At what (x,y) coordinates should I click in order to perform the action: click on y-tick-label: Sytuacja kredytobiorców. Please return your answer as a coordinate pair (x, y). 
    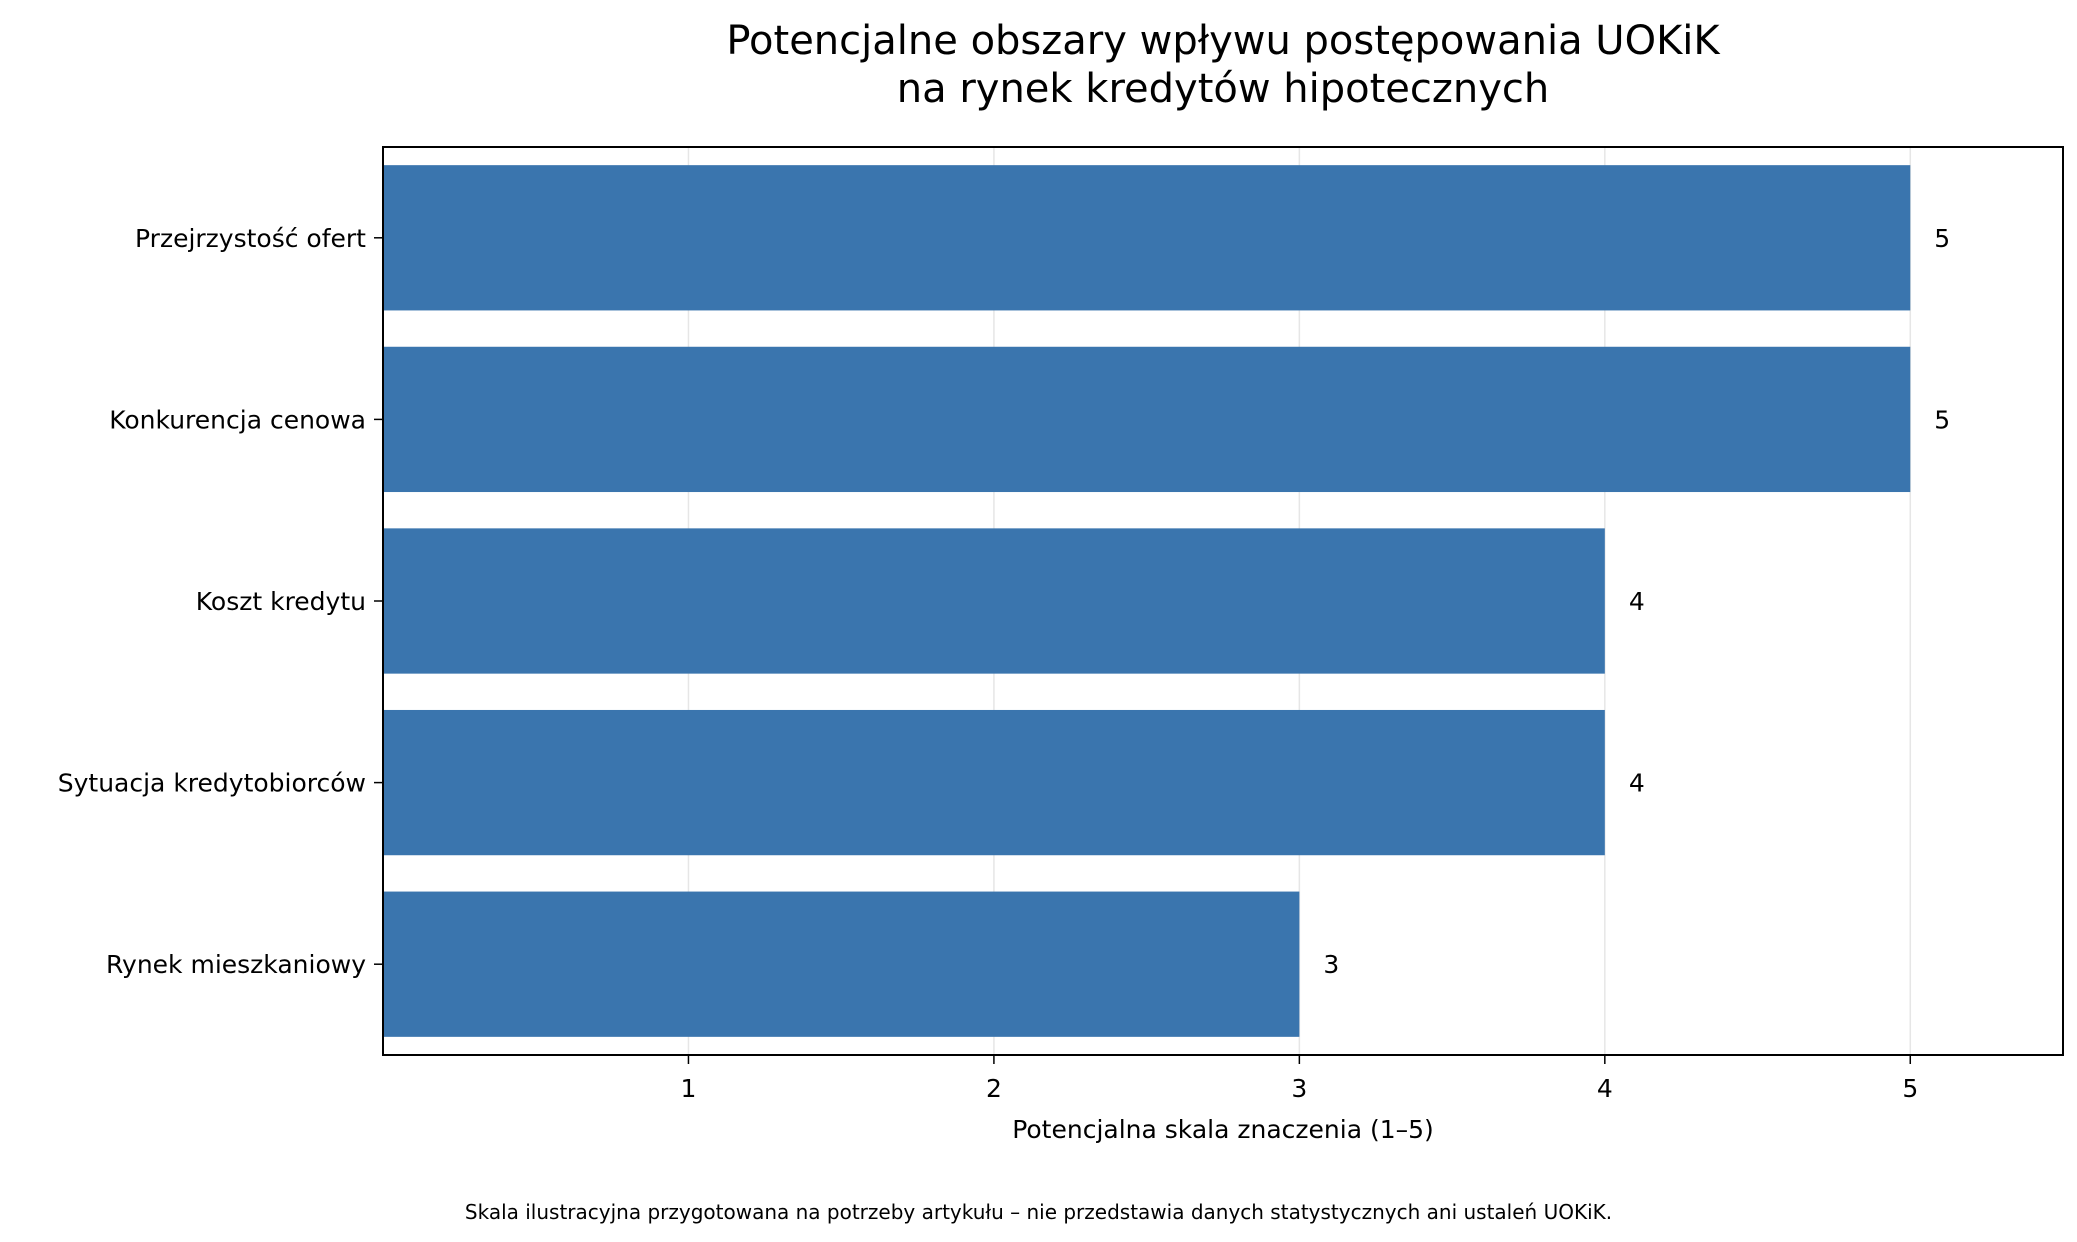
    Looking at the image, I should click on (212, 783).